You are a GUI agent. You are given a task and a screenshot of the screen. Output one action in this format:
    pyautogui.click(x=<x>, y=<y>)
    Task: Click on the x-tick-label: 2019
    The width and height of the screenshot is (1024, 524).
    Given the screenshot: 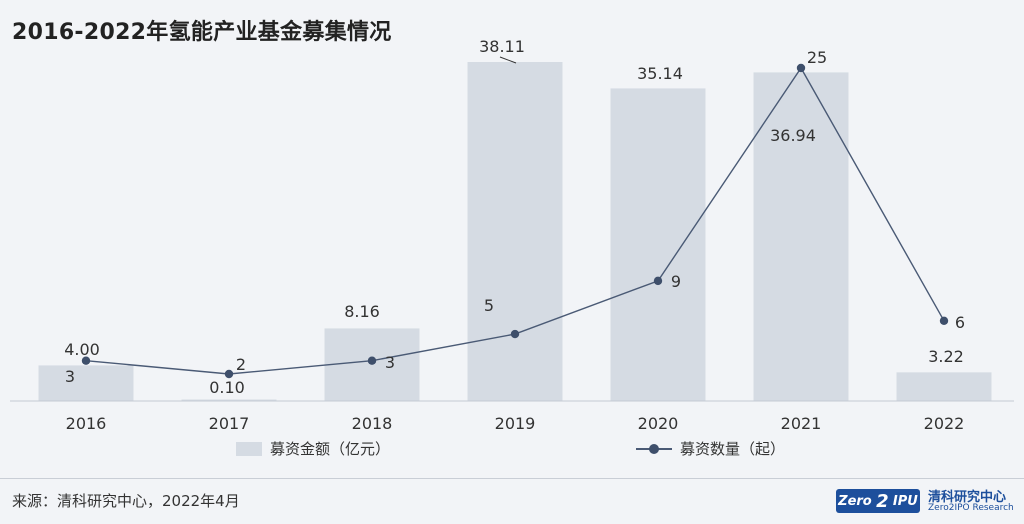 What is the action you would take?
    pyautogui.click(x=515, y=423)
    